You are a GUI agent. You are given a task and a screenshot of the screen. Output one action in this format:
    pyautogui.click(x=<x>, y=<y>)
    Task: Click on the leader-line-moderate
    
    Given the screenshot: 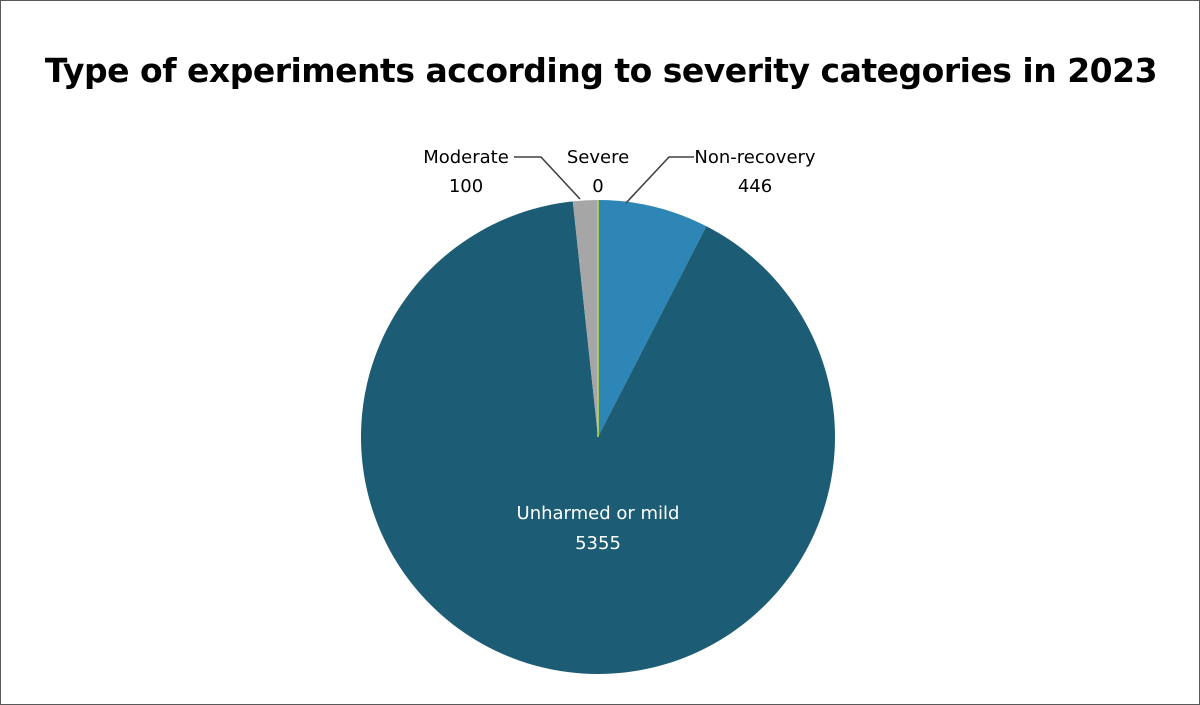 What is the action you would take?
    pyautogui.click(x=547, y=178)
    